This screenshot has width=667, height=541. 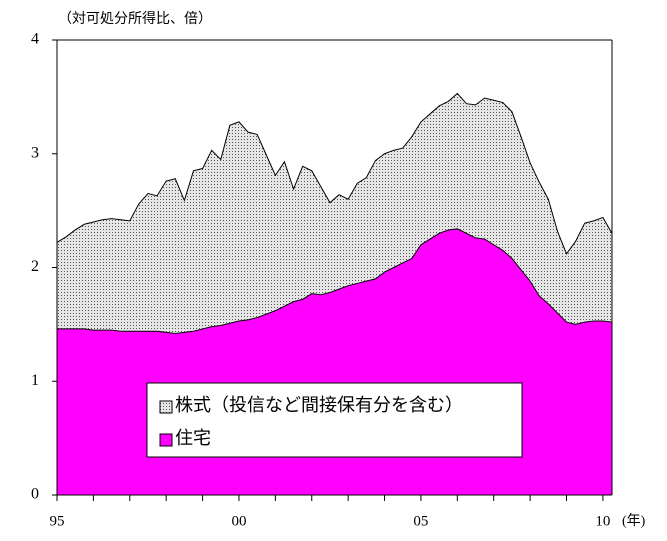 What do you see at coordinates (57, 521) in the screenshot?
I see `x-tick-label: 95` at bounding box center [57, 521].